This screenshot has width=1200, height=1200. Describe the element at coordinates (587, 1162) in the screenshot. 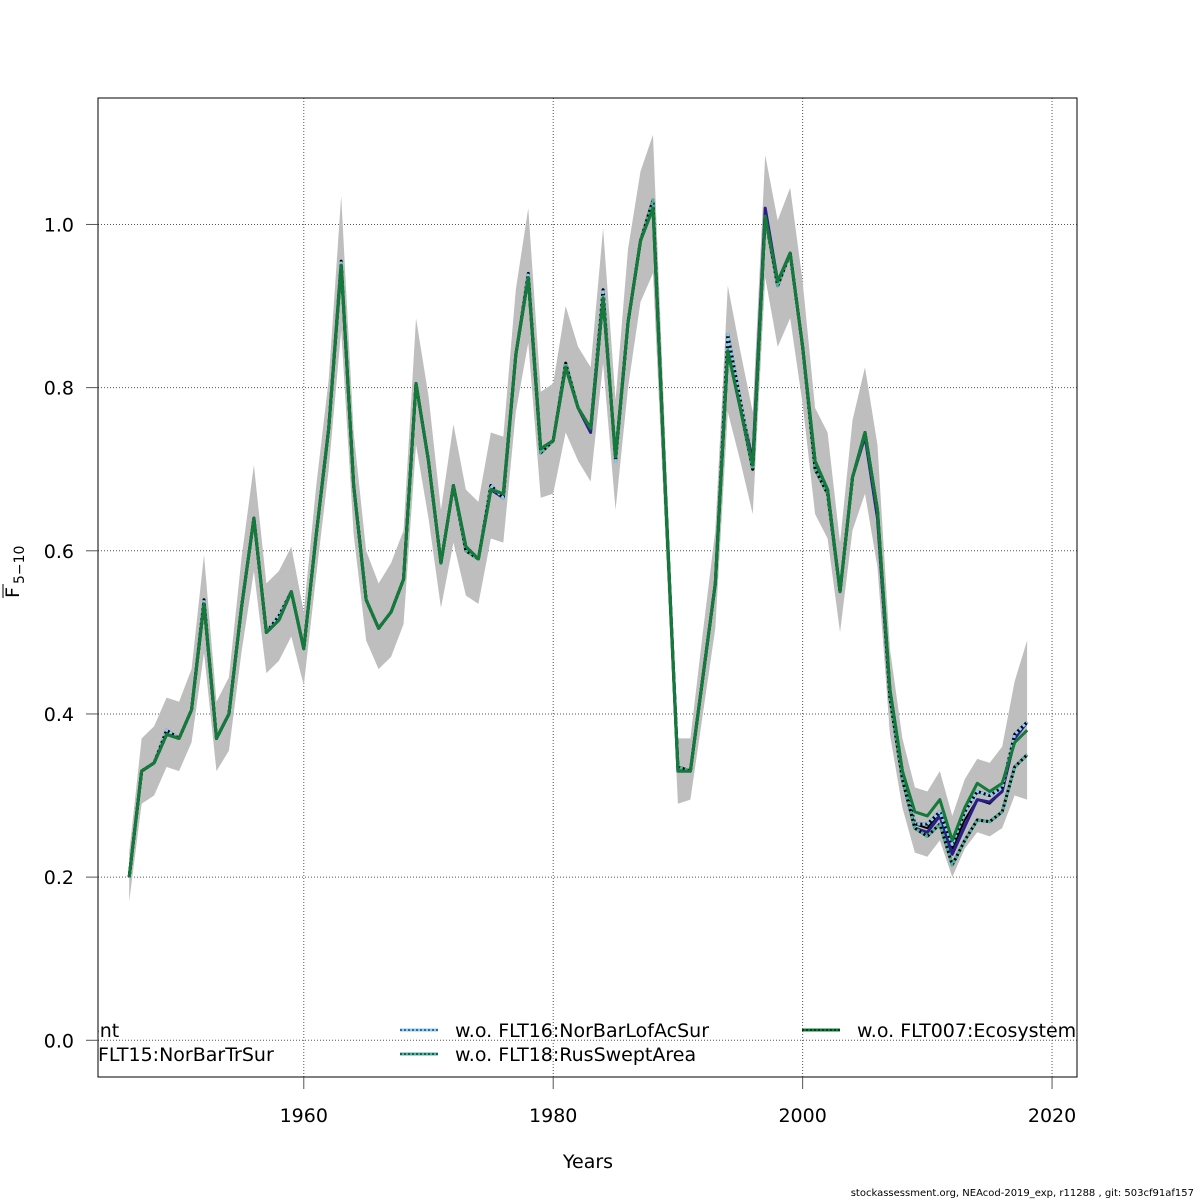

I see `x-axis-title: Years` at that location.